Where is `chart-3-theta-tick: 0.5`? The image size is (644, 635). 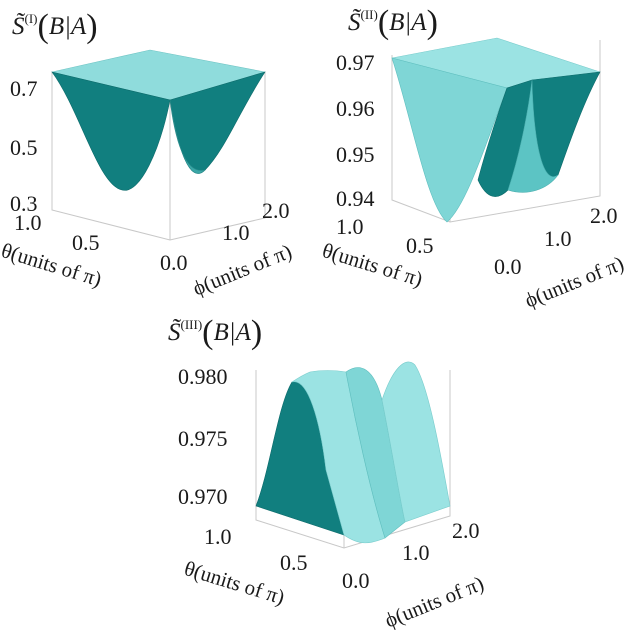
chart-3-theta-tick: 0.5 is located at coordinates (294, 562).